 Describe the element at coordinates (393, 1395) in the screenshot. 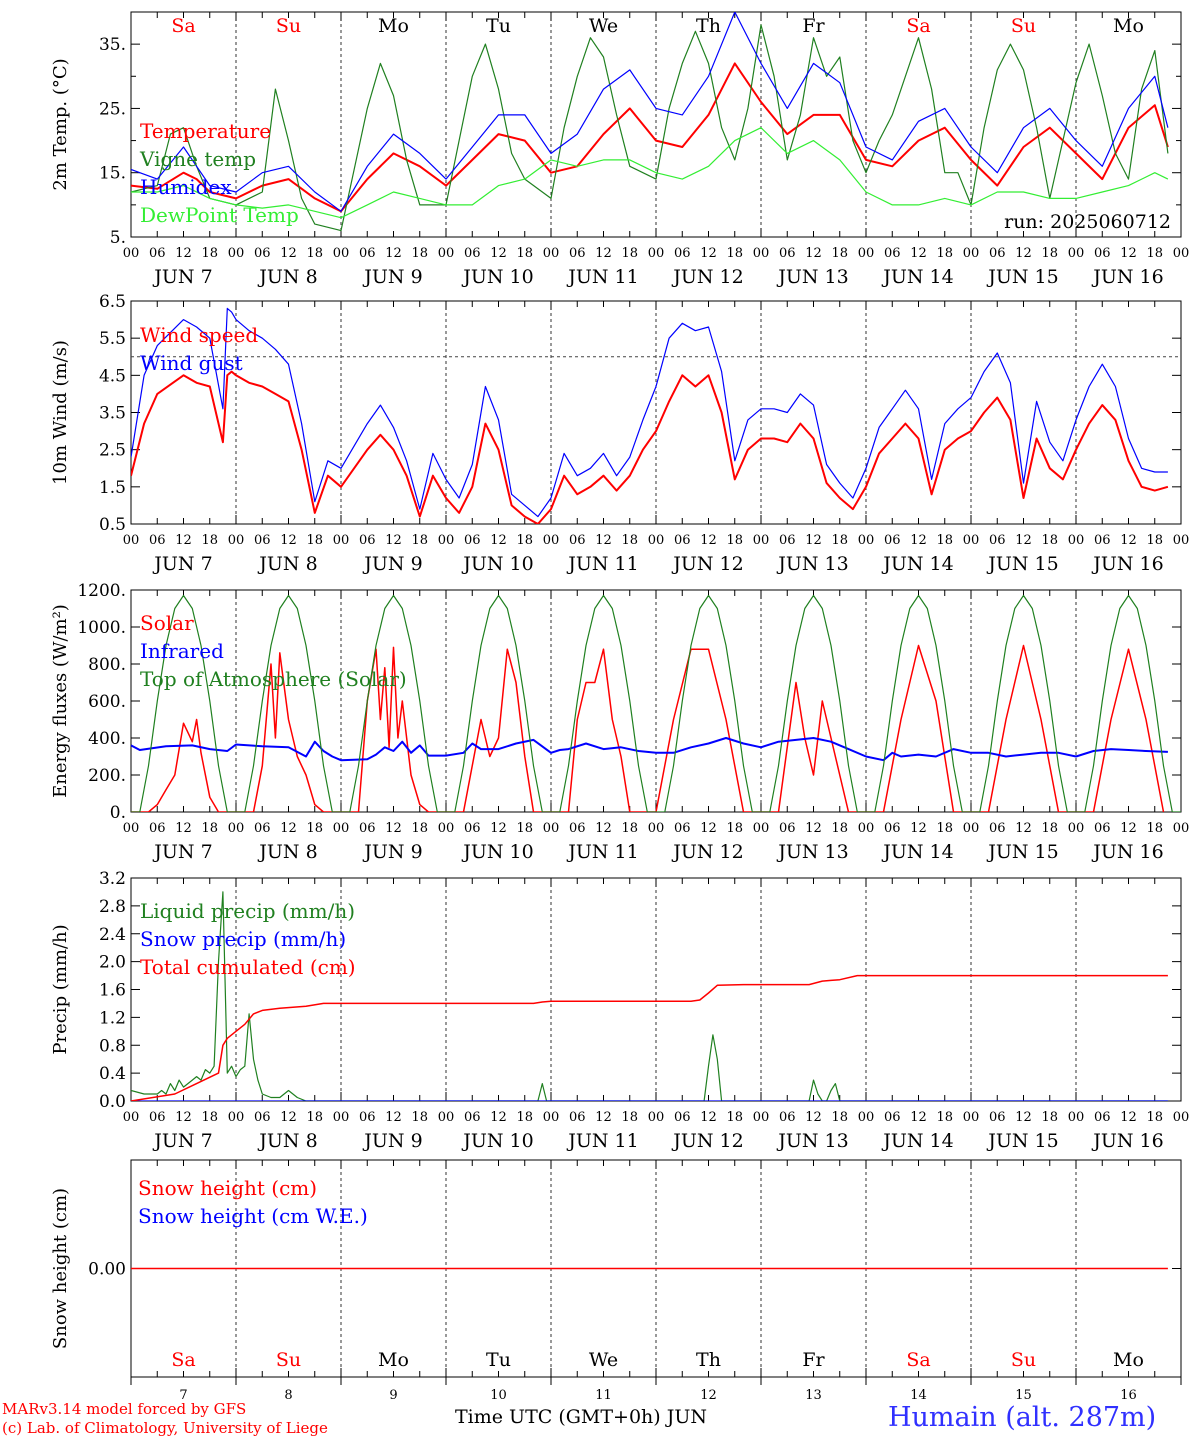

I see `day-number-label: 9` at that location.